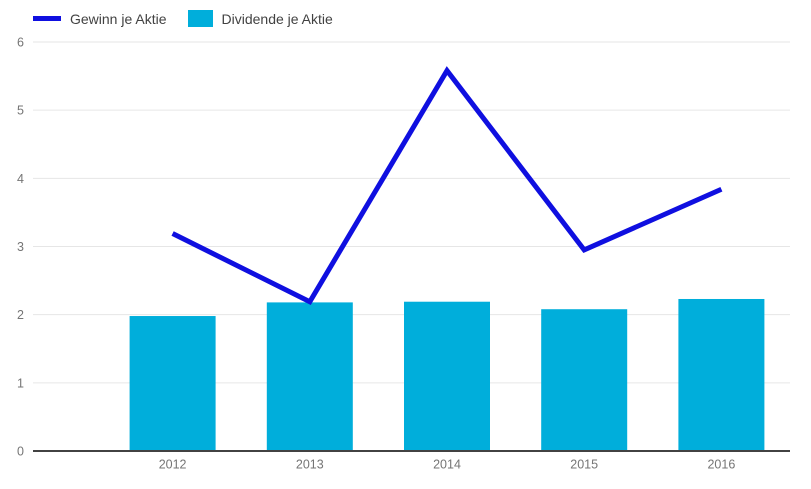 The height and width of the screenshot is (489, 811). I want to click on y-tick-label: 2, so click(20, 315).